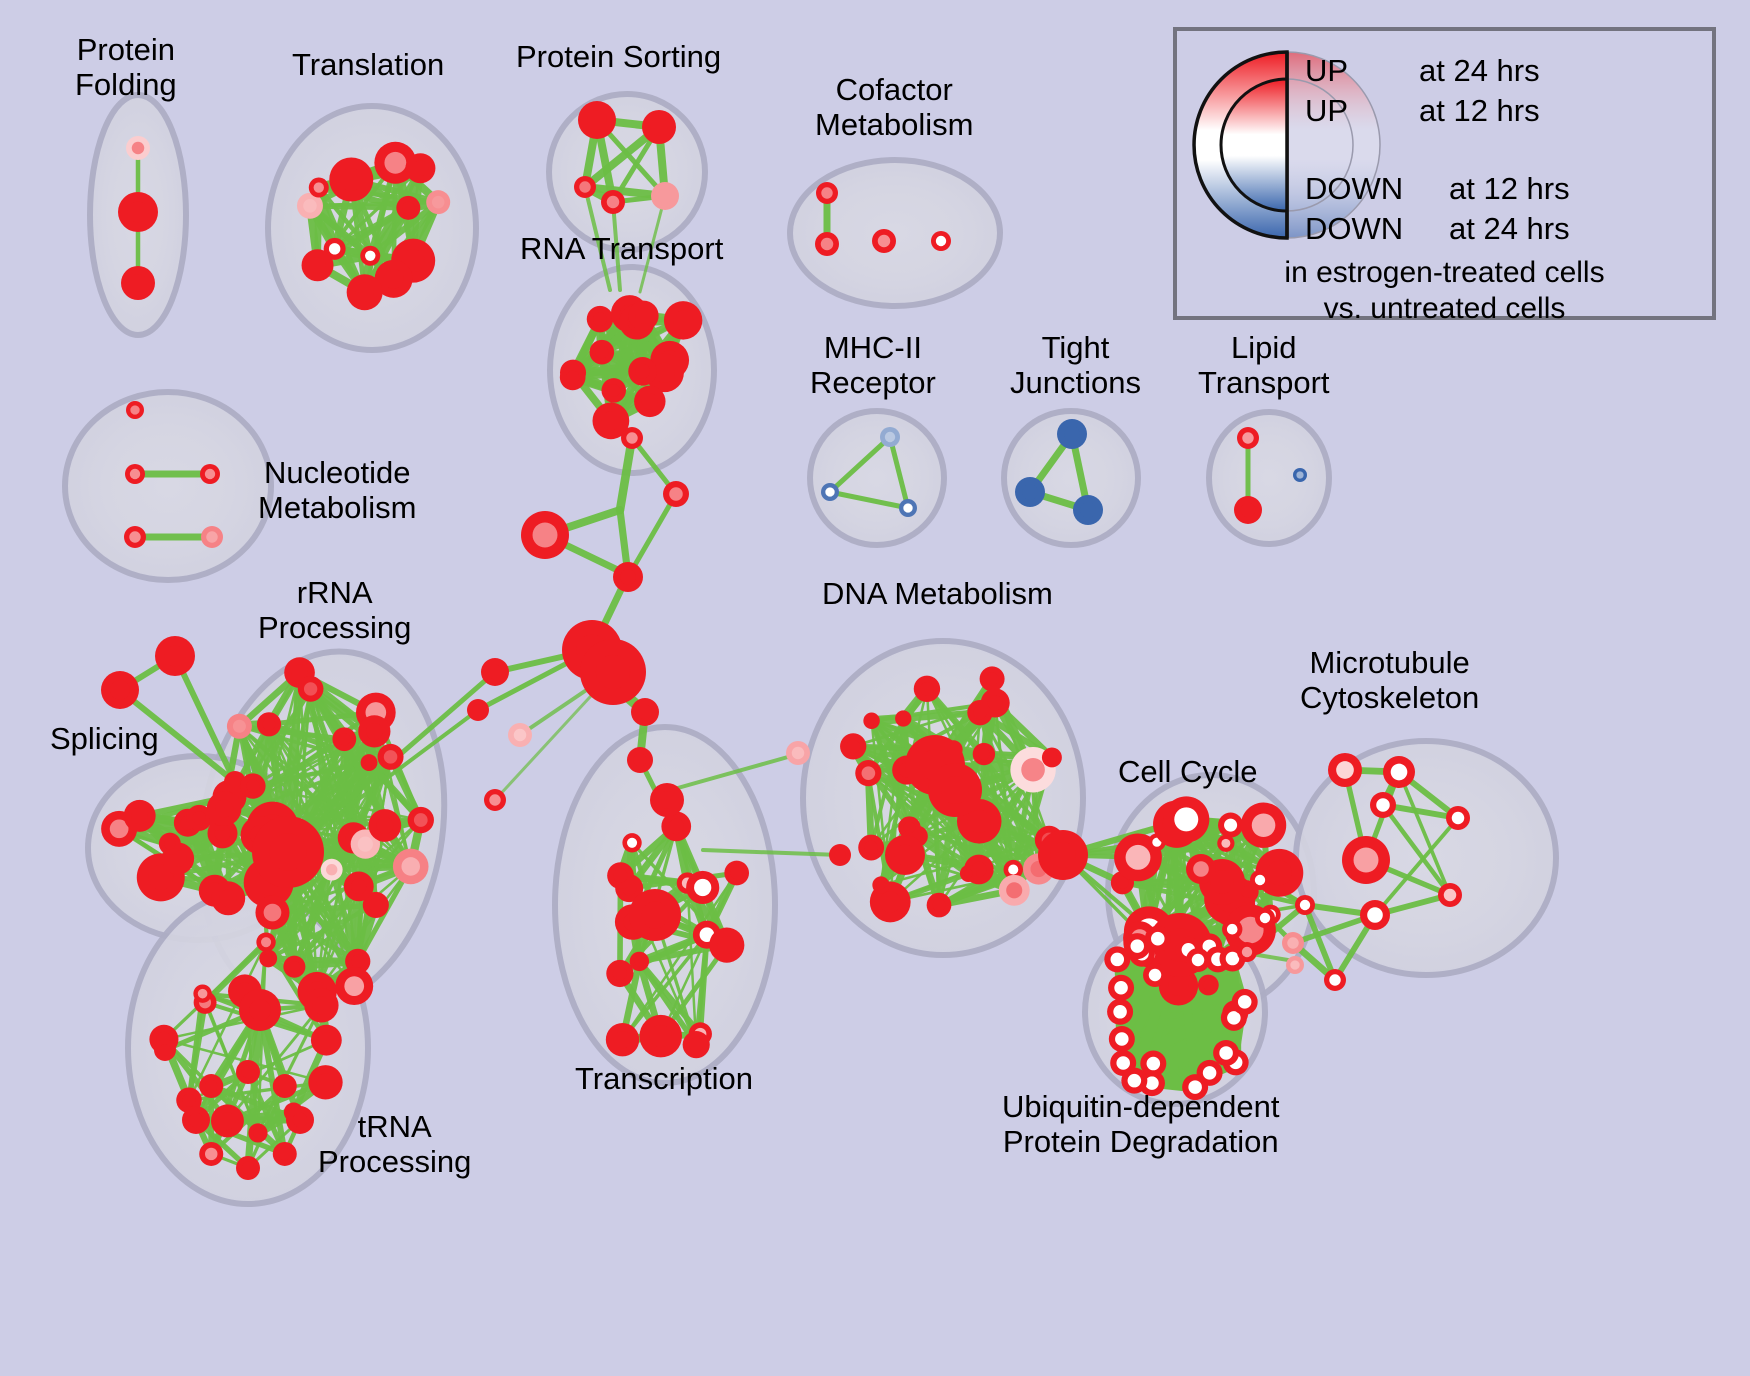 This screenshot has height=1376, width=1750. I want to click on cluster-ellipse-lipid-transport, so click(1269, 478).